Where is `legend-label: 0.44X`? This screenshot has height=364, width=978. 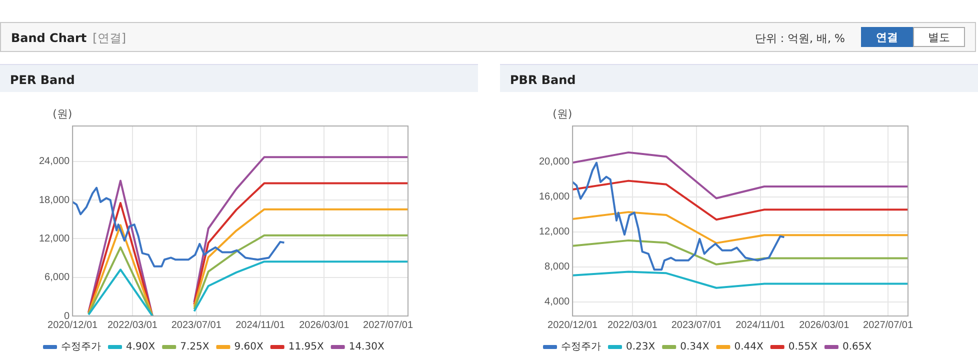
legend-label: 0.44X is located at coordinates (749, 347).